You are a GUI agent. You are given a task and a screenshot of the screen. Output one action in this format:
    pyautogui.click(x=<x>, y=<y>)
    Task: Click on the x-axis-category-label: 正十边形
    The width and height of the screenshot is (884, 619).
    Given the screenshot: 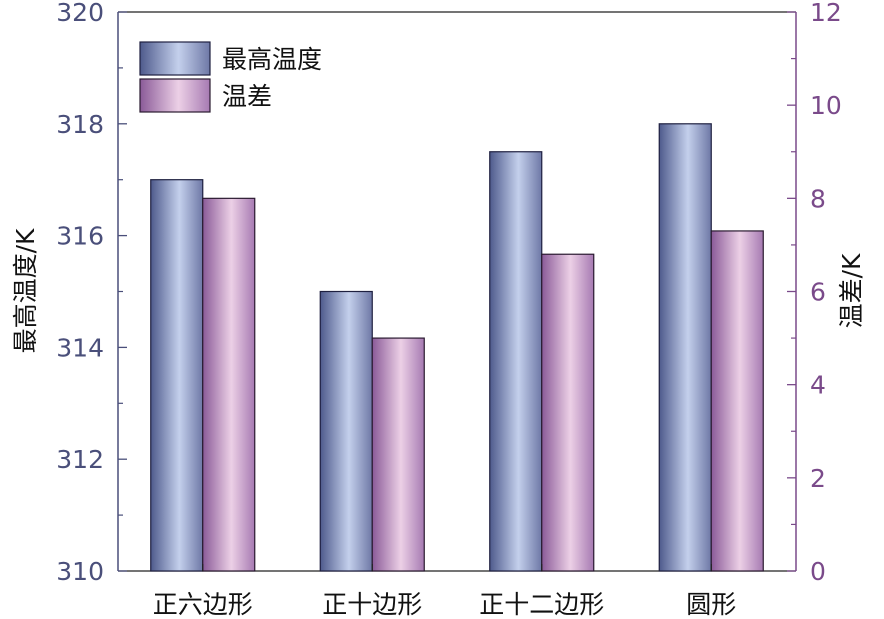 What is the action you would take?
    pyautogui.click(x=372, y=604)
    